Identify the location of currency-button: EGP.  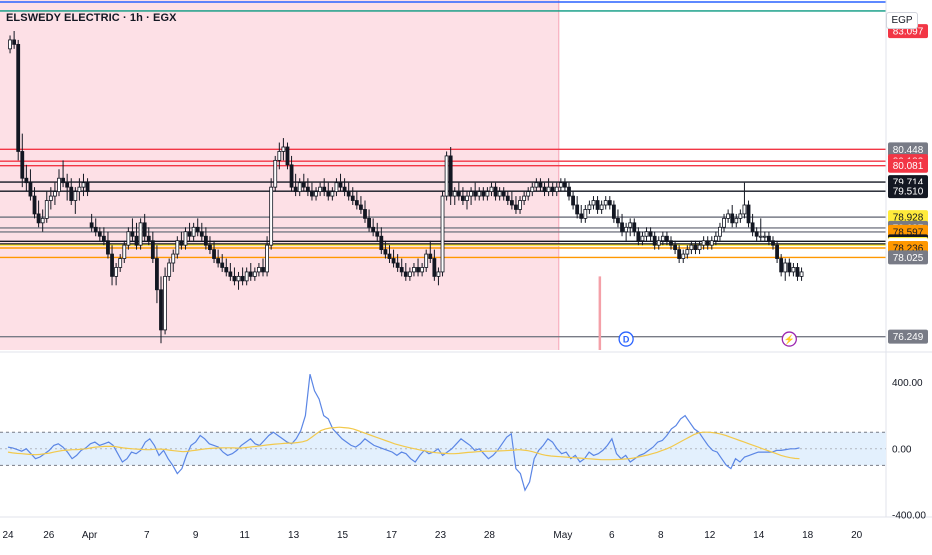
(902, 20).